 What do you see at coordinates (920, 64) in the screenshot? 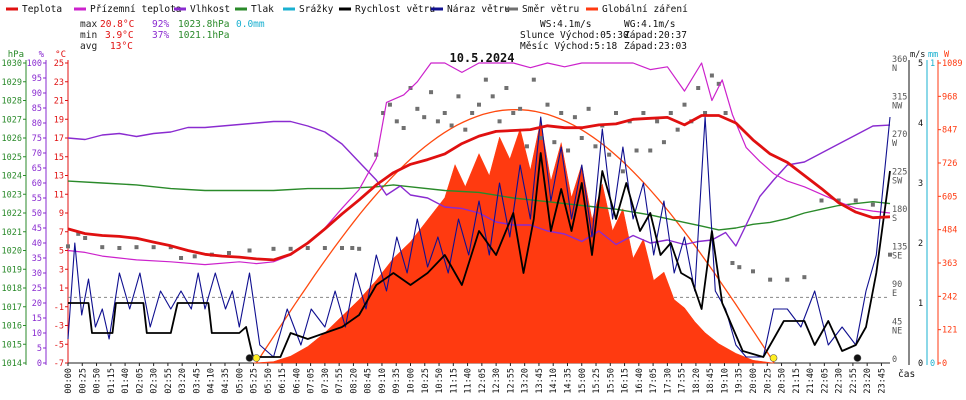
I see `axis-tick-label: 5` at bounding box center [920, 64].